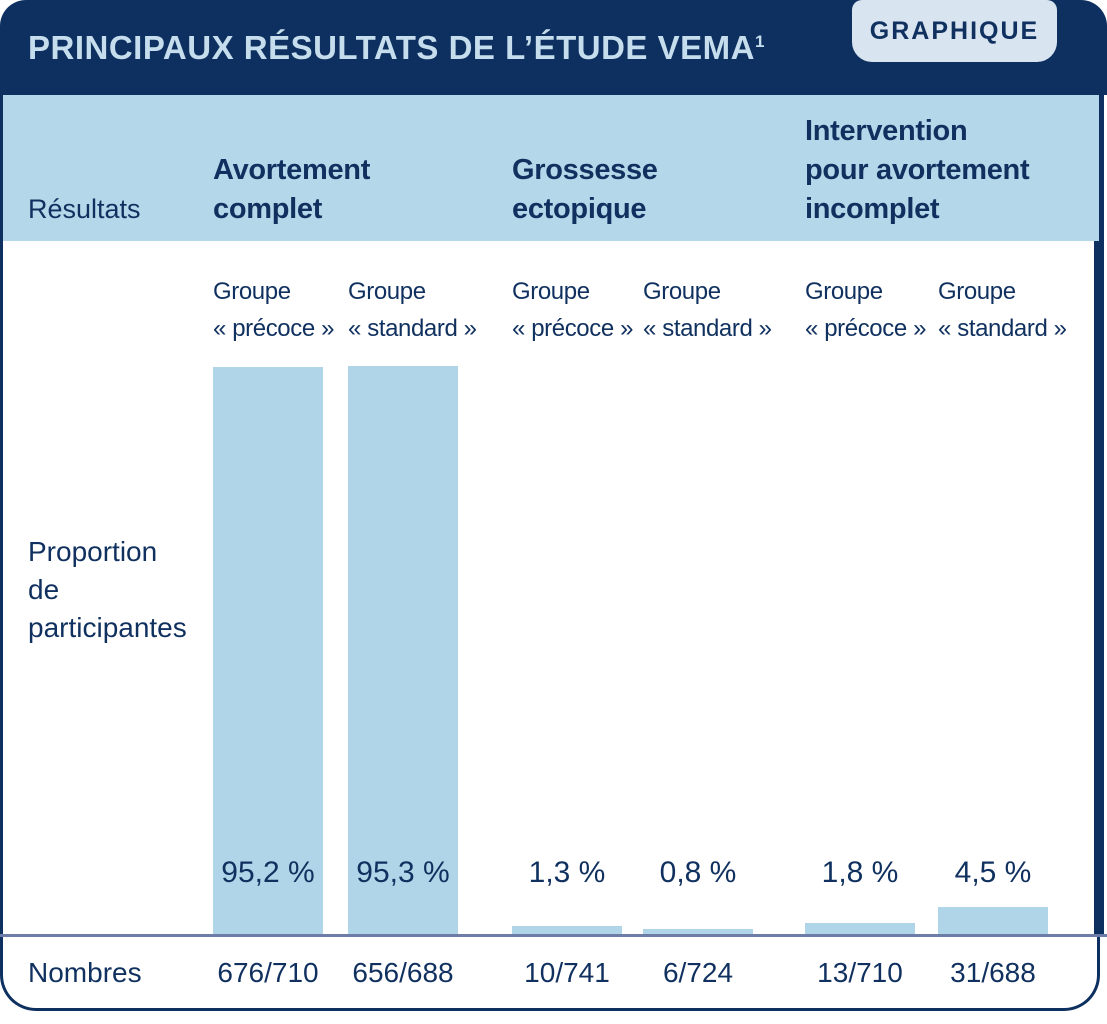  Describe the element at coordinates (403, 872) in the screenshot. I see `pct-label-avortement-complet-standard: 95,3 %` at that location.